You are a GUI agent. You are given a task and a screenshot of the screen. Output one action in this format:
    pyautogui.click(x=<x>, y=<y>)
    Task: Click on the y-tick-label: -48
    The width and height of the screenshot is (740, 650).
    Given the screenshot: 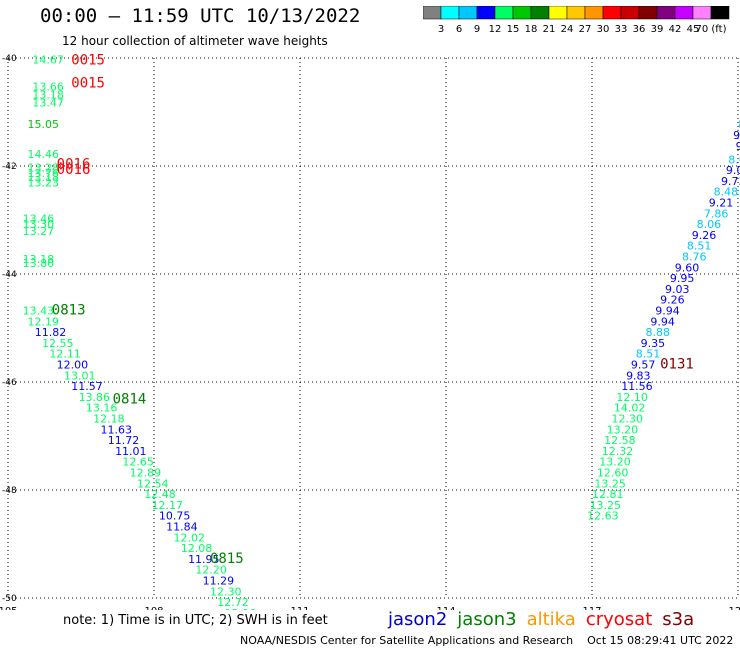 What is the action you would take?
    pyautogui.click(x=9, y=491)
    